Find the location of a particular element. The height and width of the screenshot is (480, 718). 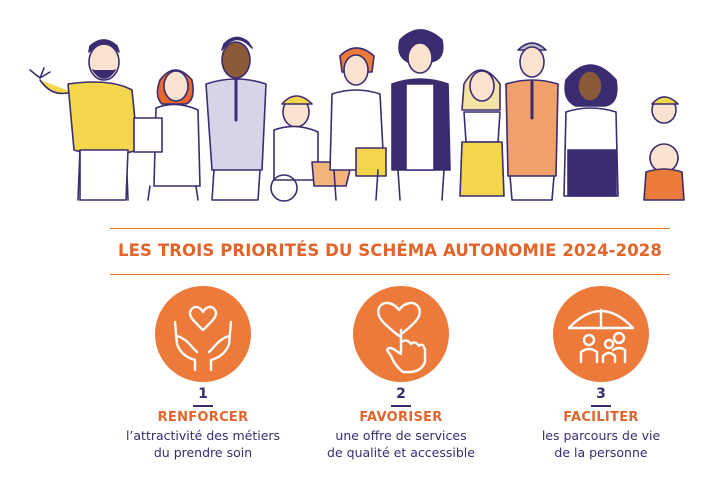

person-woman-headscarf is located at coordinates (358, 124).